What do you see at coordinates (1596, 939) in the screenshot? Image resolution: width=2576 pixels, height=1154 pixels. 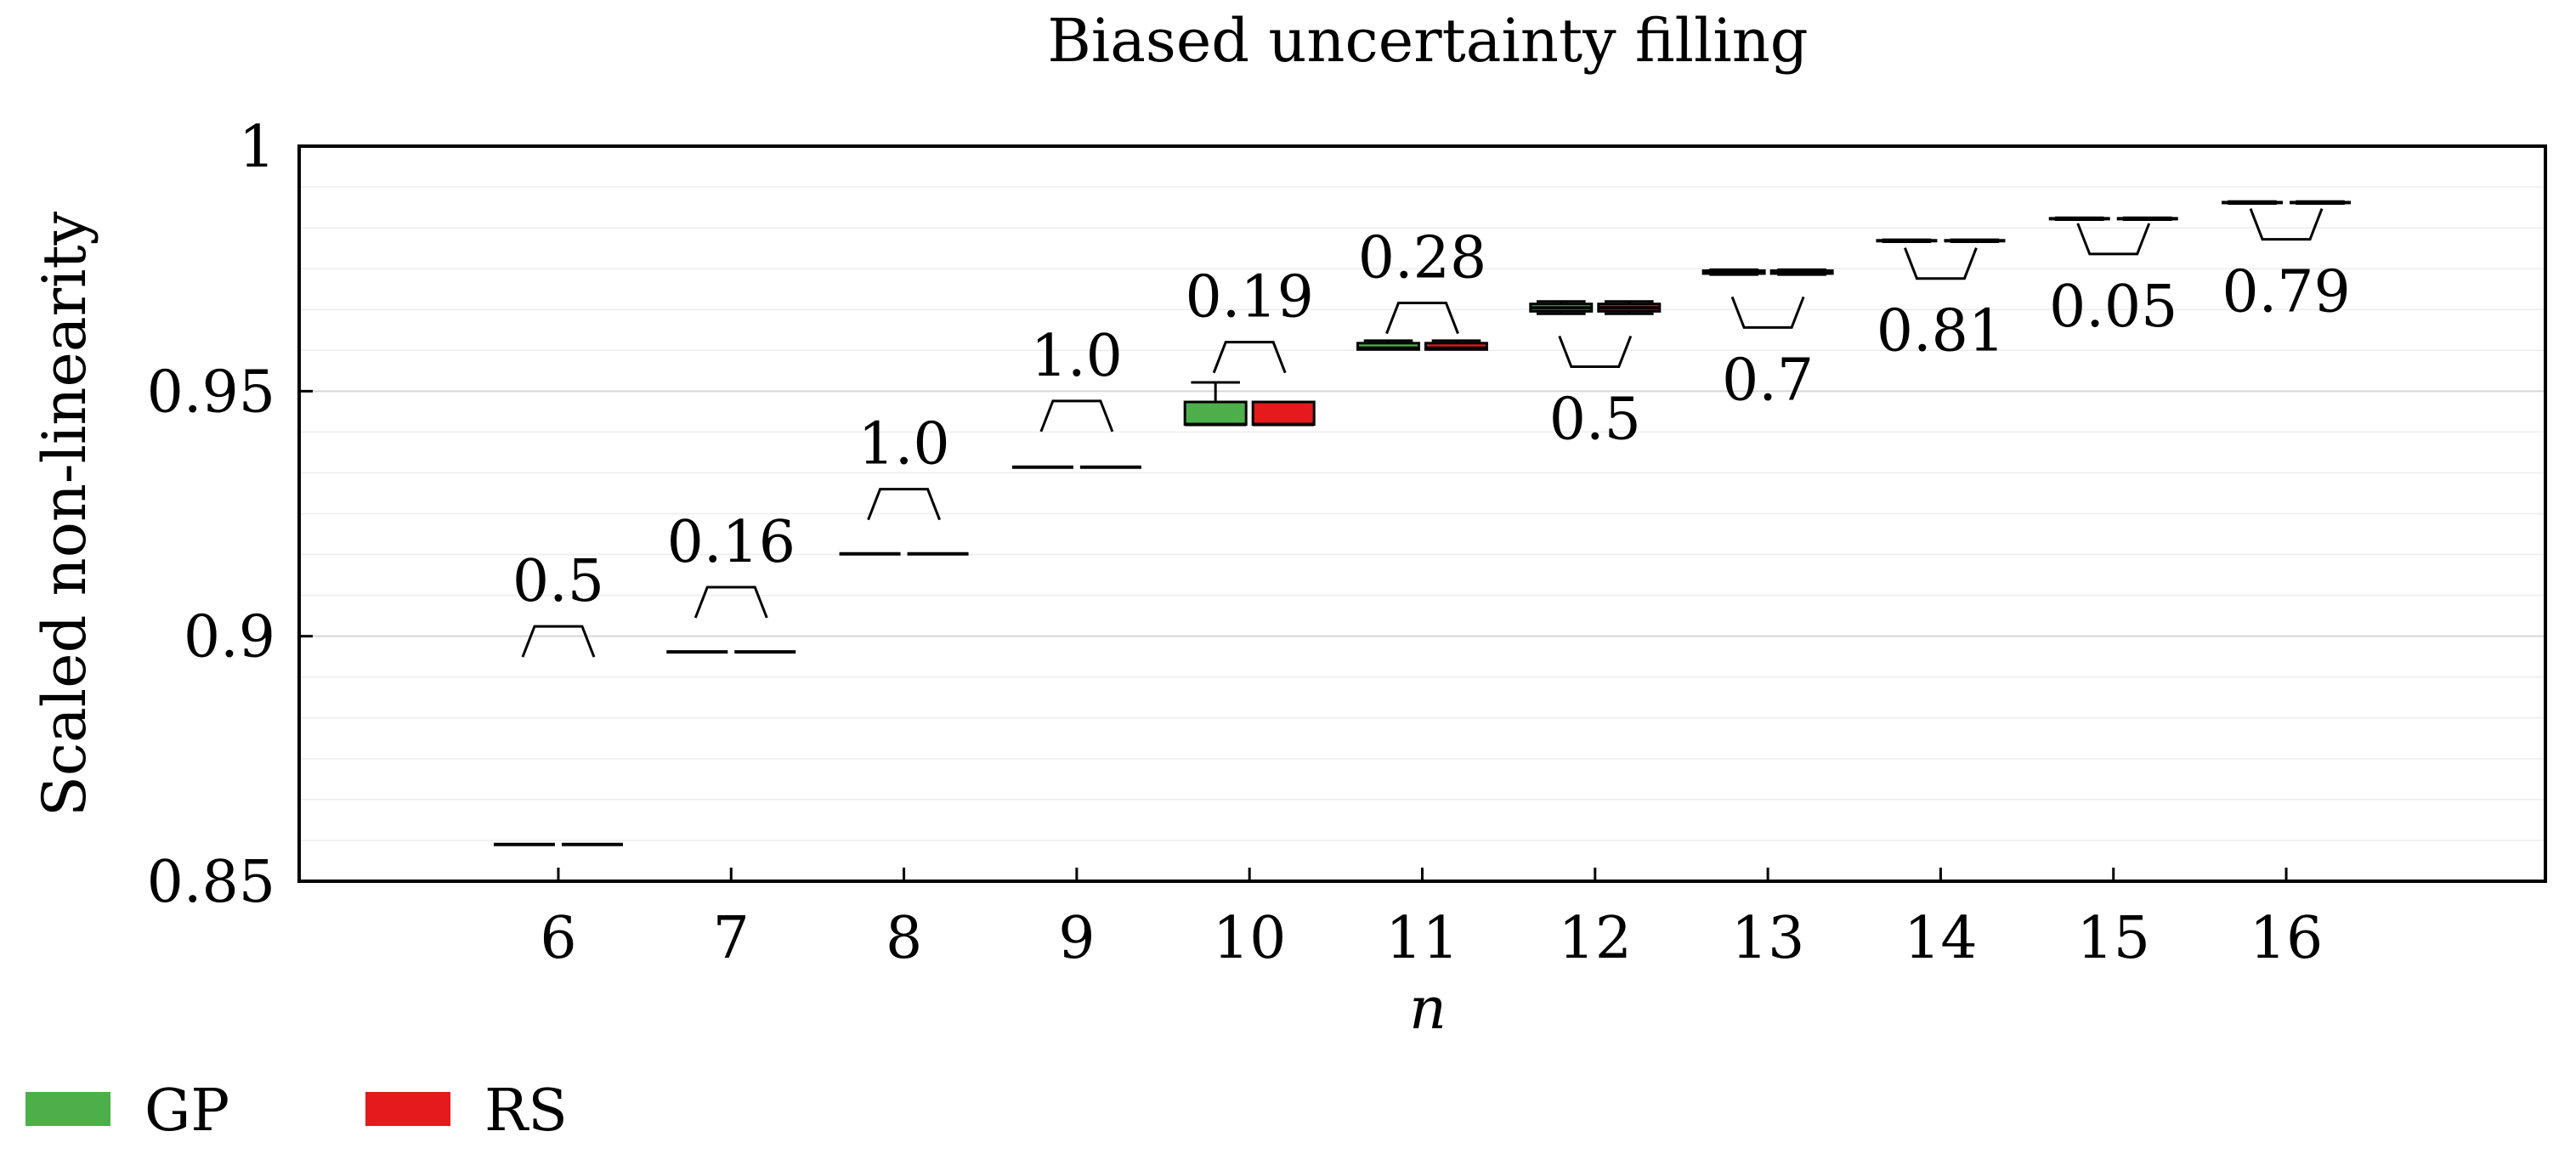 I see `x-tick-label: 12` at bounding box center [1596, 939].